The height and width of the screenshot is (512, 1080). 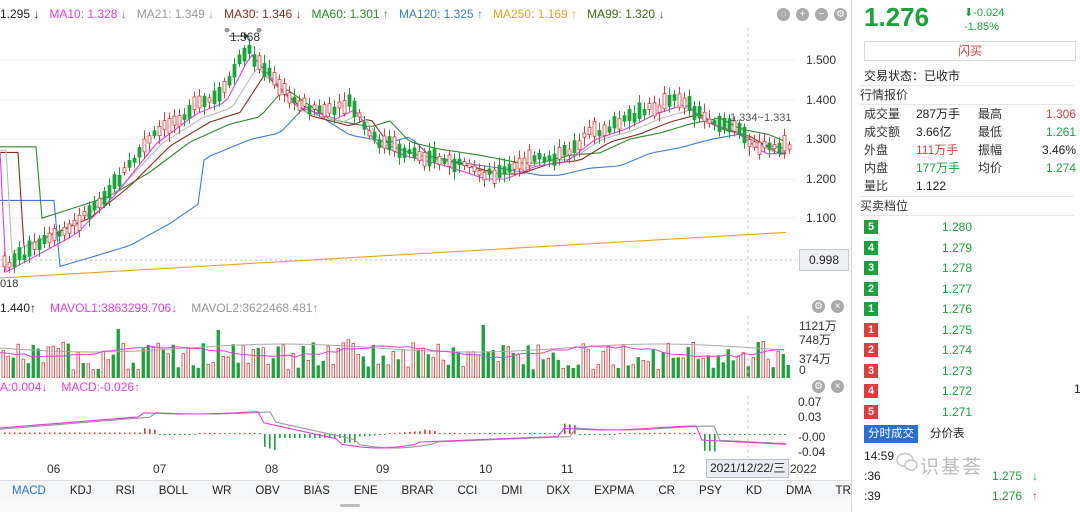 What do you see at coordinates (173, 491) in the screenshot?
I see `indicator-tab: BOLL` at bounding box center [173, 491].